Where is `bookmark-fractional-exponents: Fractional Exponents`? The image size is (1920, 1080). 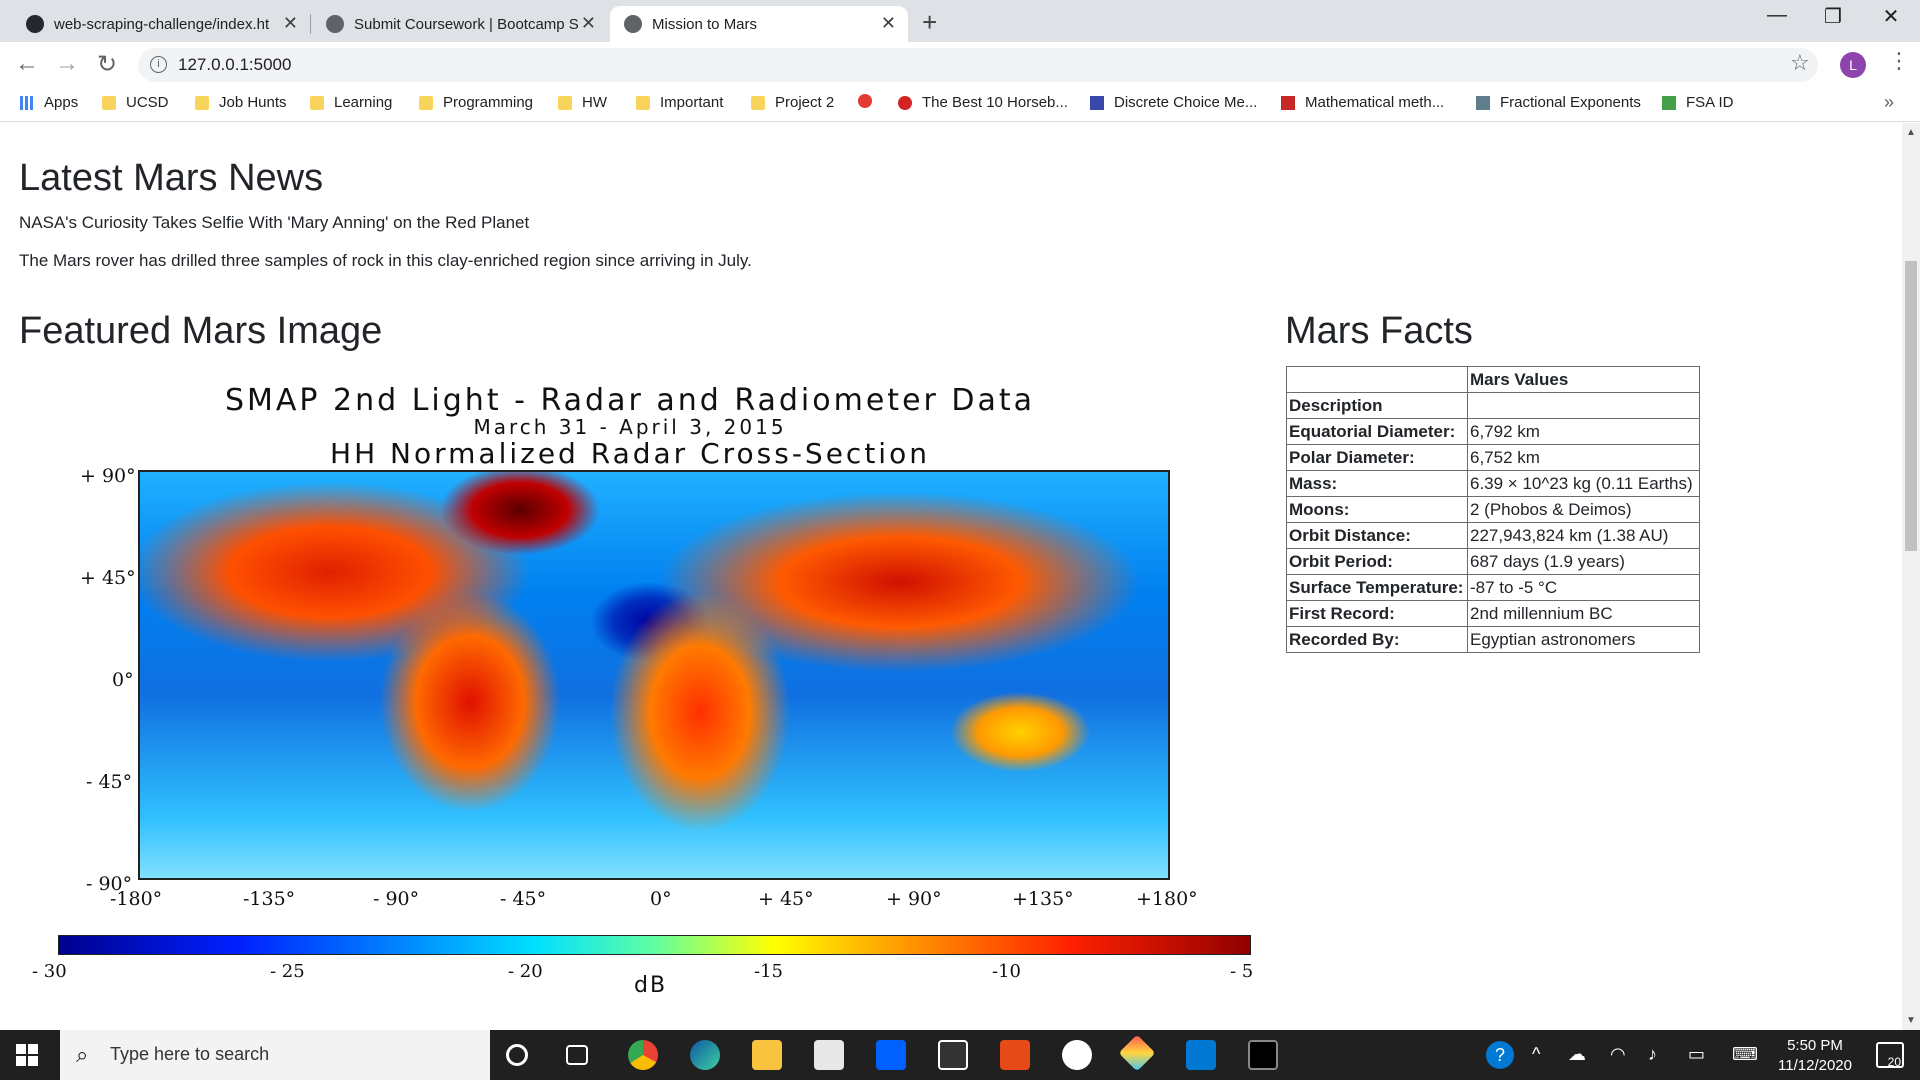
bookmark-fractional-exponents: Fractional Exponents is located at coordinates (1558, 102).